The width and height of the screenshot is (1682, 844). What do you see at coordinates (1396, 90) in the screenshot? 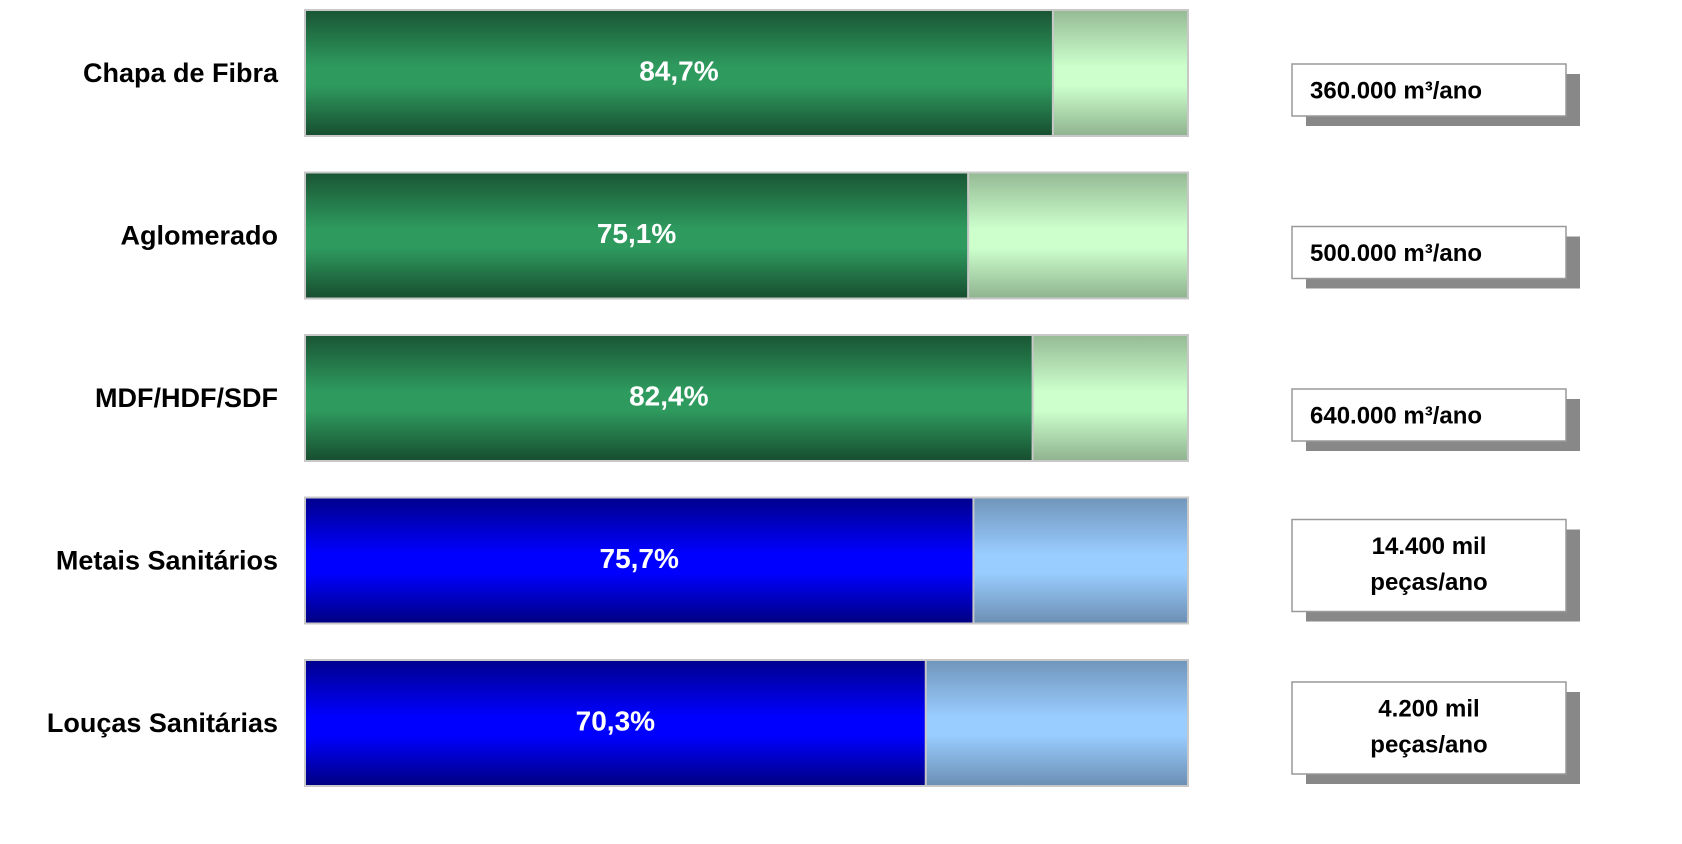
I see `capacity-label: 360.000 m³/ano` at bounding box center [1396, 90].